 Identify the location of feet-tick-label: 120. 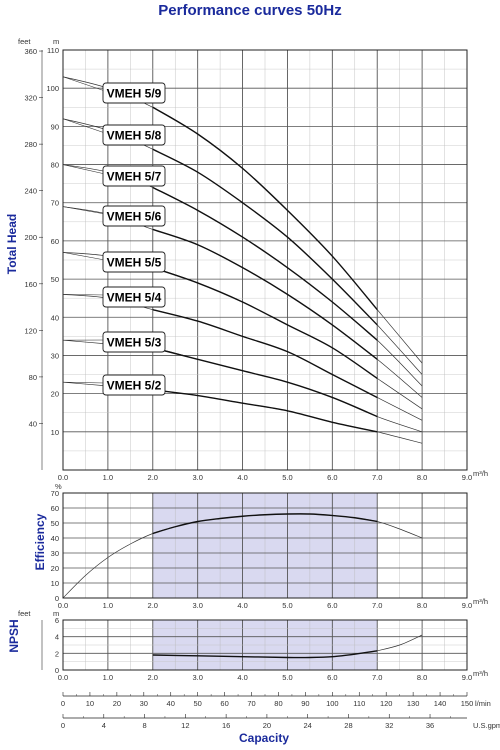
(30, 330).